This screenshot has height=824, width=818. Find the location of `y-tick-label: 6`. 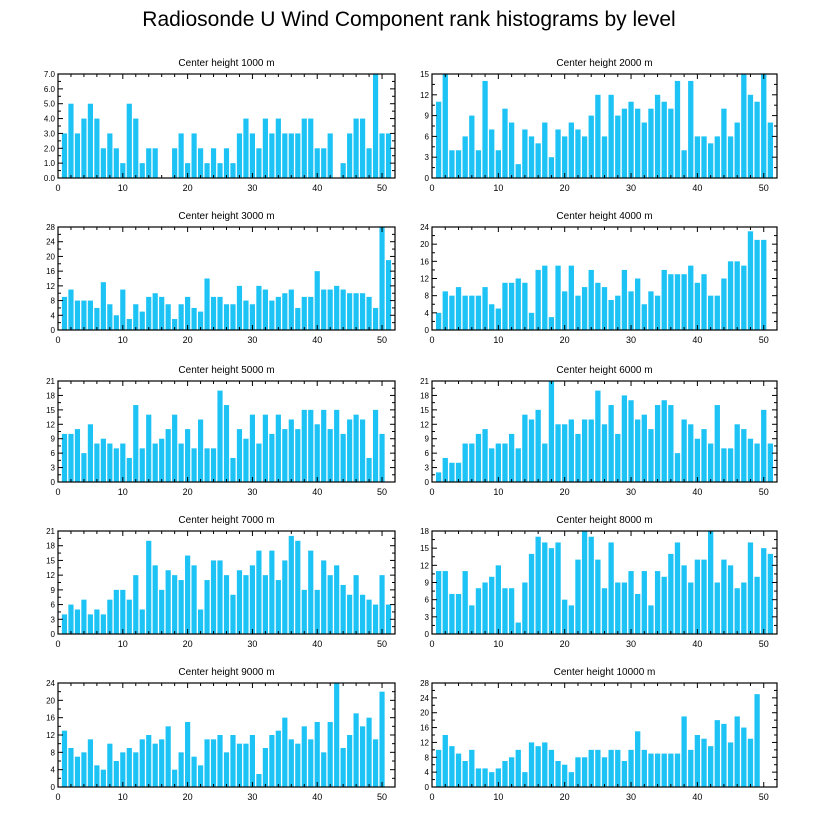

y-tick-label: 6 is located at coordinates (427, 453).